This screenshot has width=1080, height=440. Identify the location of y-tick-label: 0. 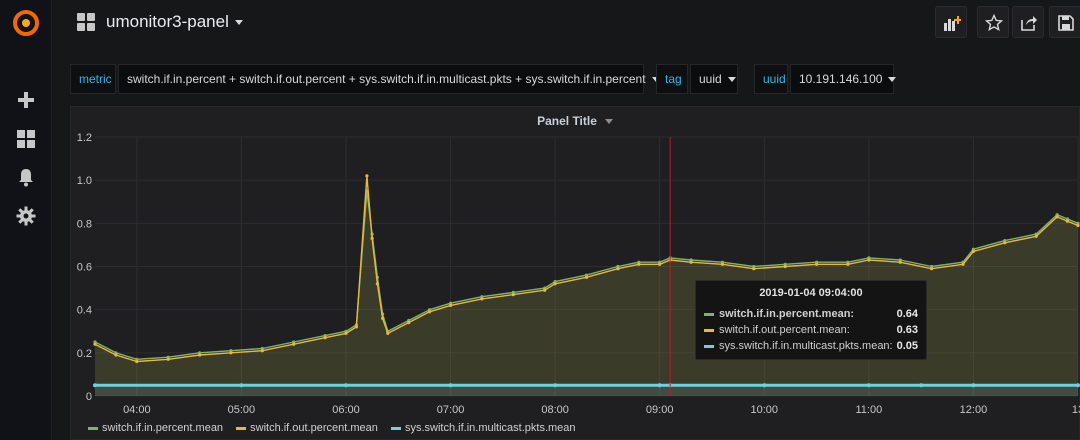
(89, 397).